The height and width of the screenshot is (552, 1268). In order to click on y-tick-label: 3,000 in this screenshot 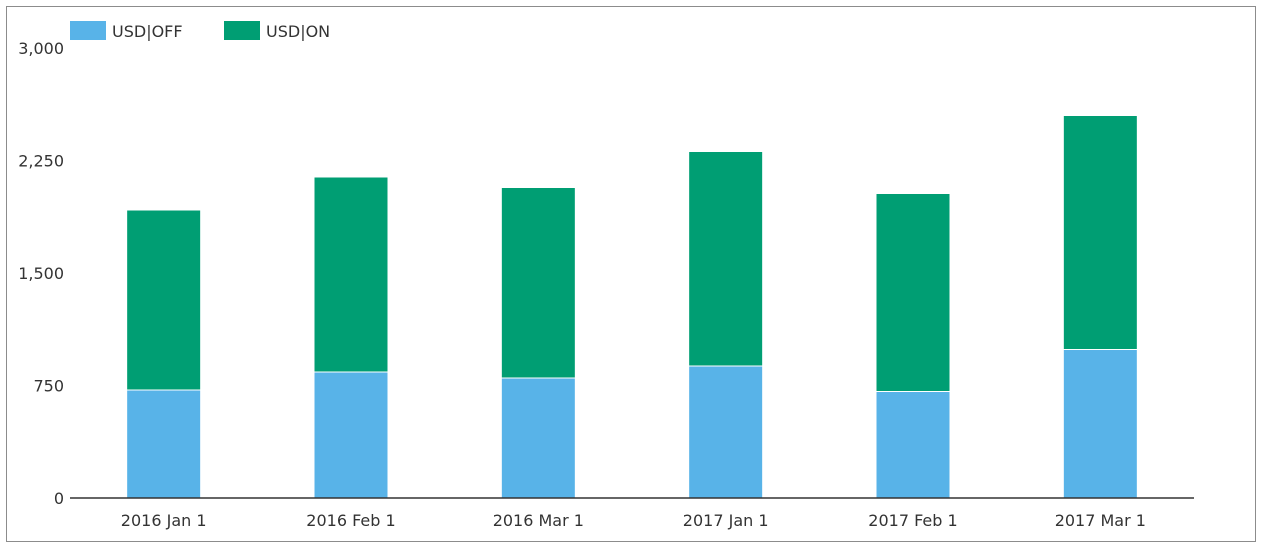, I will do `click(41, 48)`.